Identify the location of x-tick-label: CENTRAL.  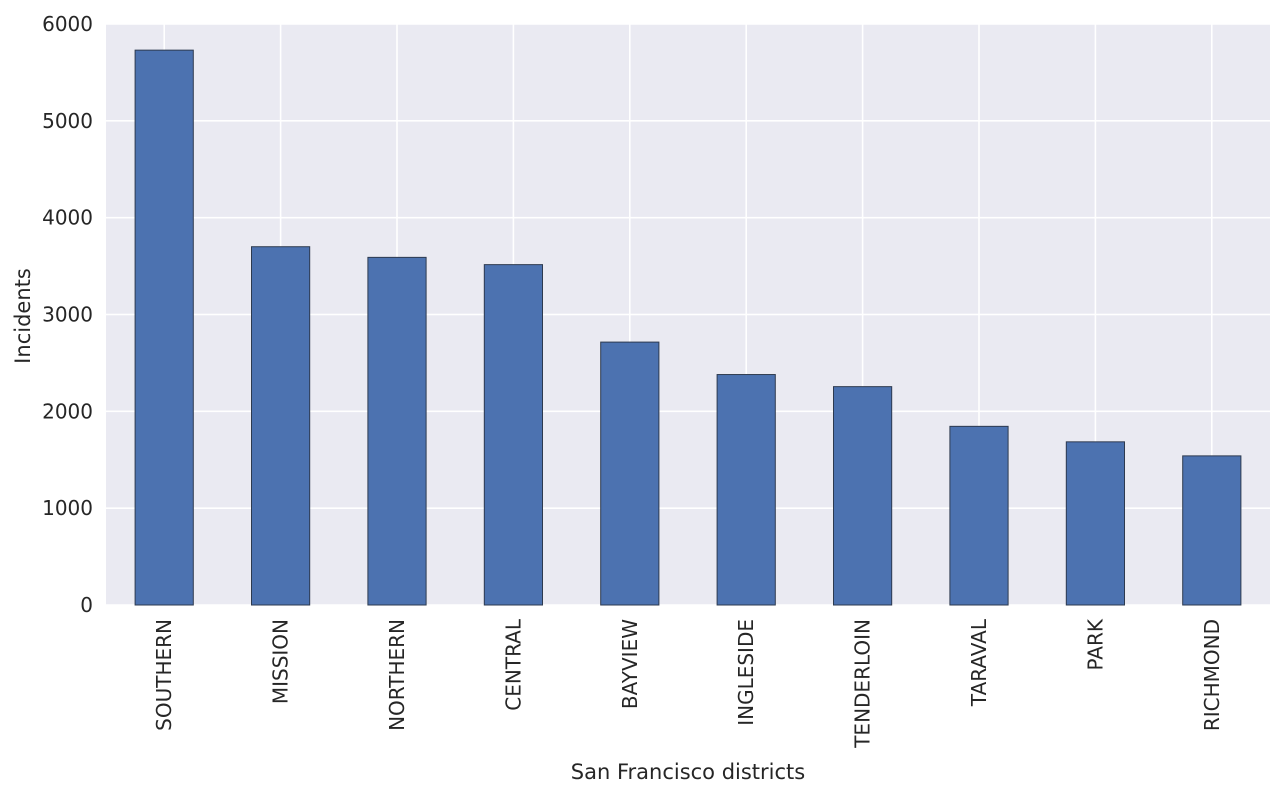
(513, 664).